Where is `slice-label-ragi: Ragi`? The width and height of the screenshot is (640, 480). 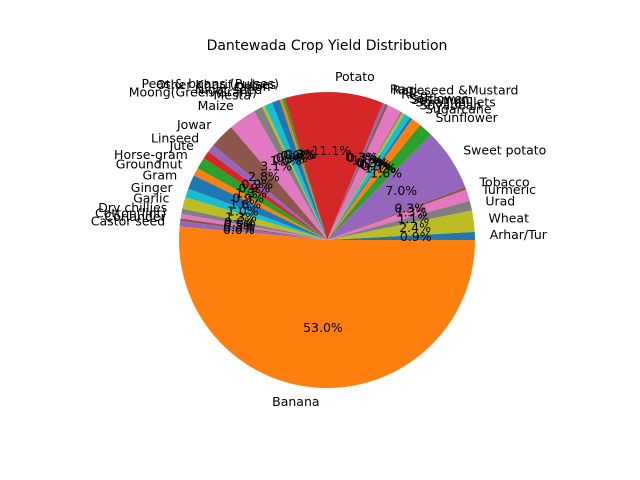 slice-label-ragi: Ragi is located at coordinates (403, 88).